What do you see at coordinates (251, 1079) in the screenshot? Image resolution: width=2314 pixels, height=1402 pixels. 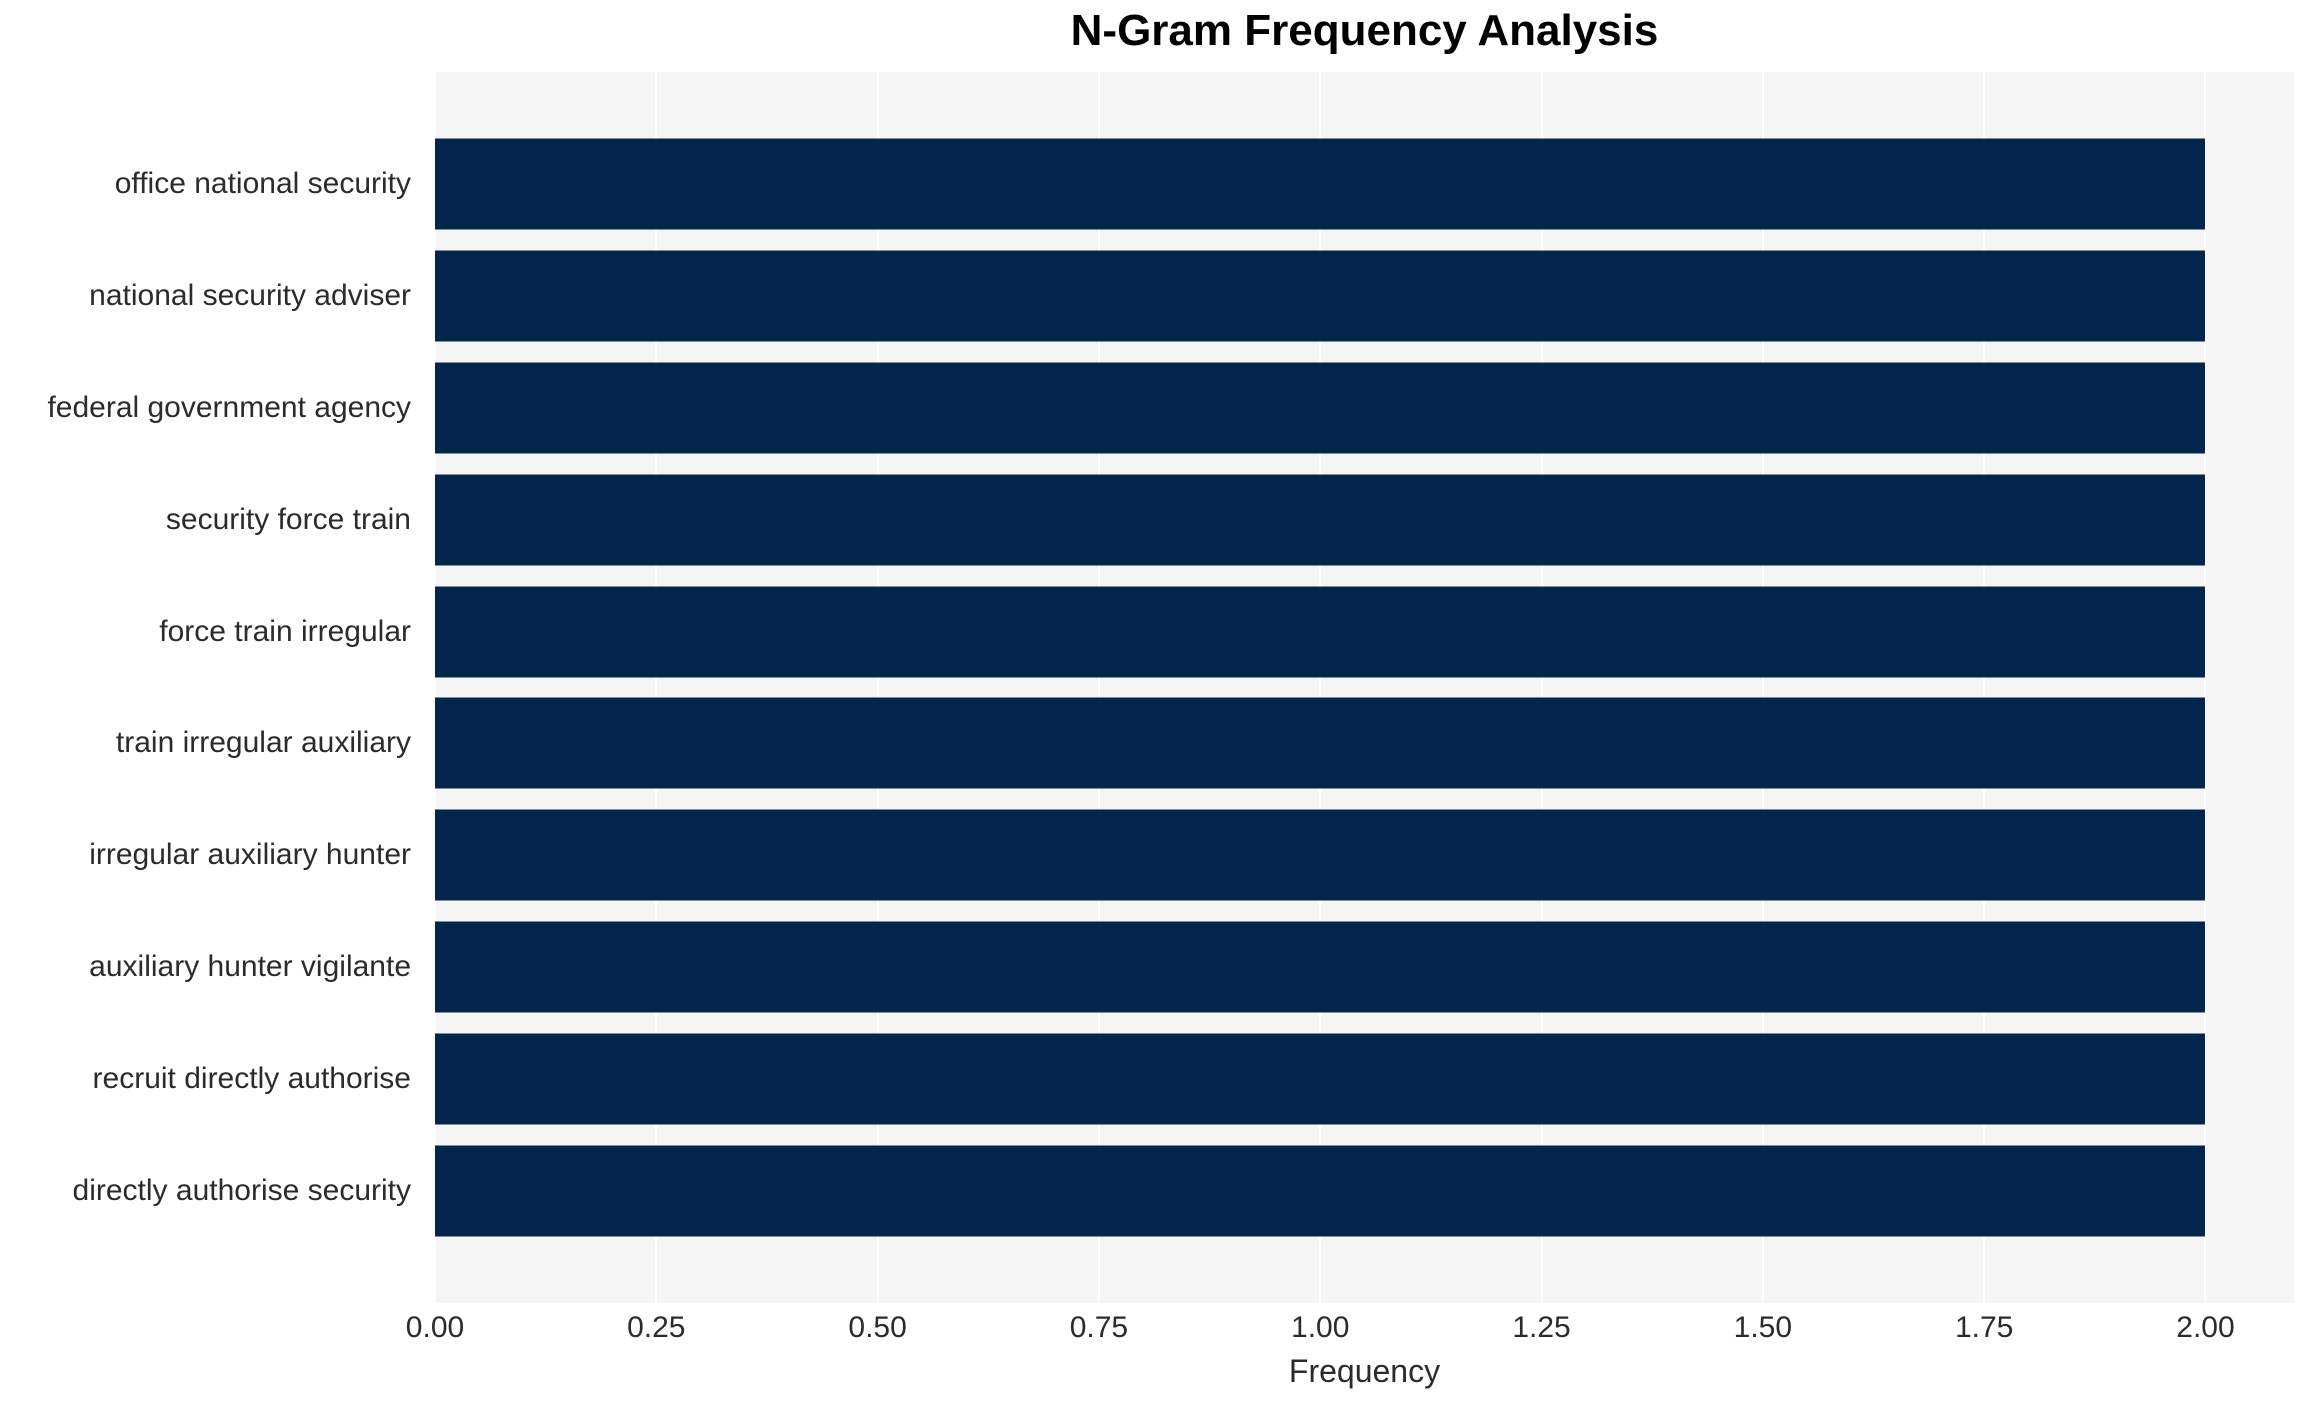 I see `y-axis-label: recruit directly authorise` at bounding box center [251, 1079].